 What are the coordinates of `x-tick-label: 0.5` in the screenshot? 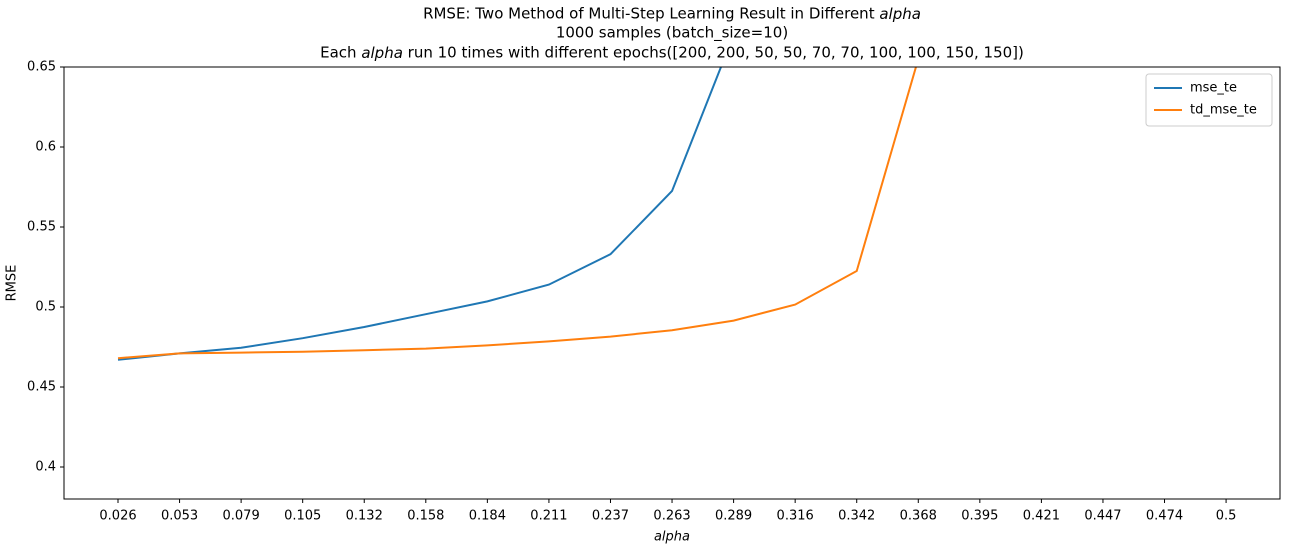 It's located at (1226, 516).